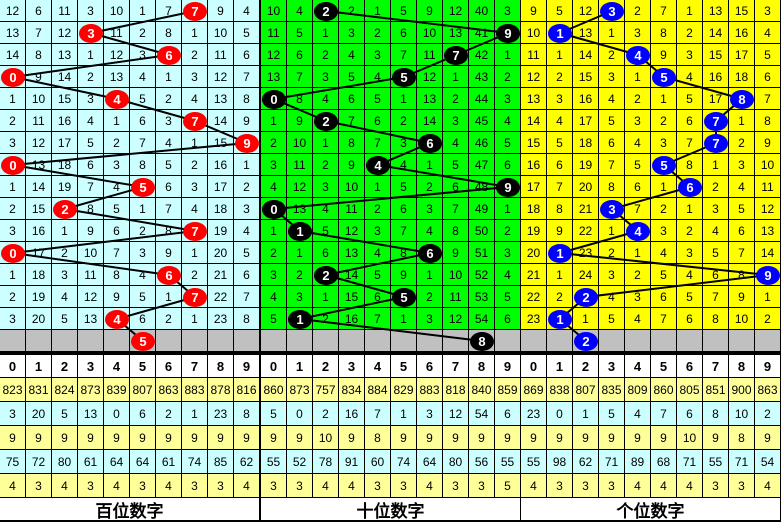 This screenshot has width=781, height=522. What do you see at coordinates (482, 209) in the screenshot?
I see `miss-count-cell: 49` at bounding box center [482, 209].